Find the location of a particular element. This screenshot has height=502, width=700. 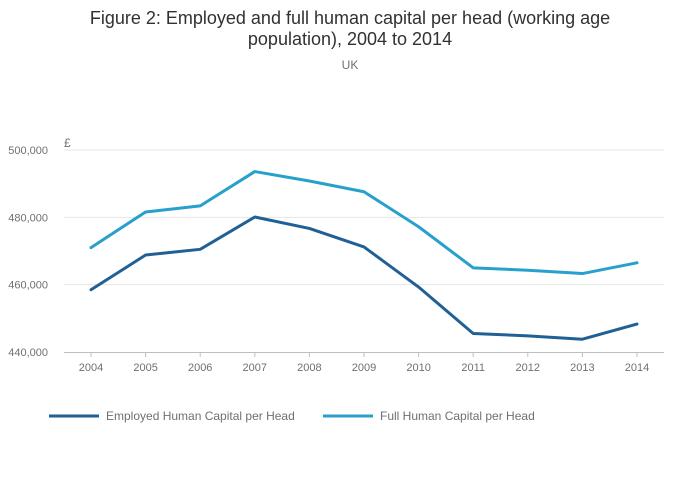

y-tick-label: 500,000 is located at coordinates (28, 151).